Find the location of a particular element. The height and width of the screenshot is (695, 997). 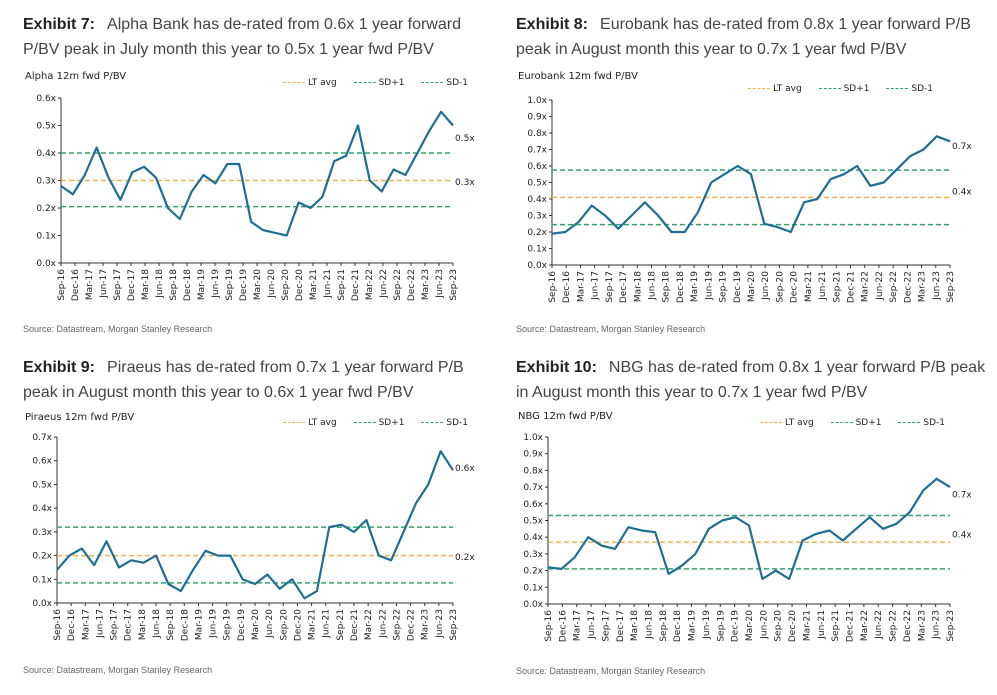

x-tick-label: Mar-18 is located at coordinates (146, 284).